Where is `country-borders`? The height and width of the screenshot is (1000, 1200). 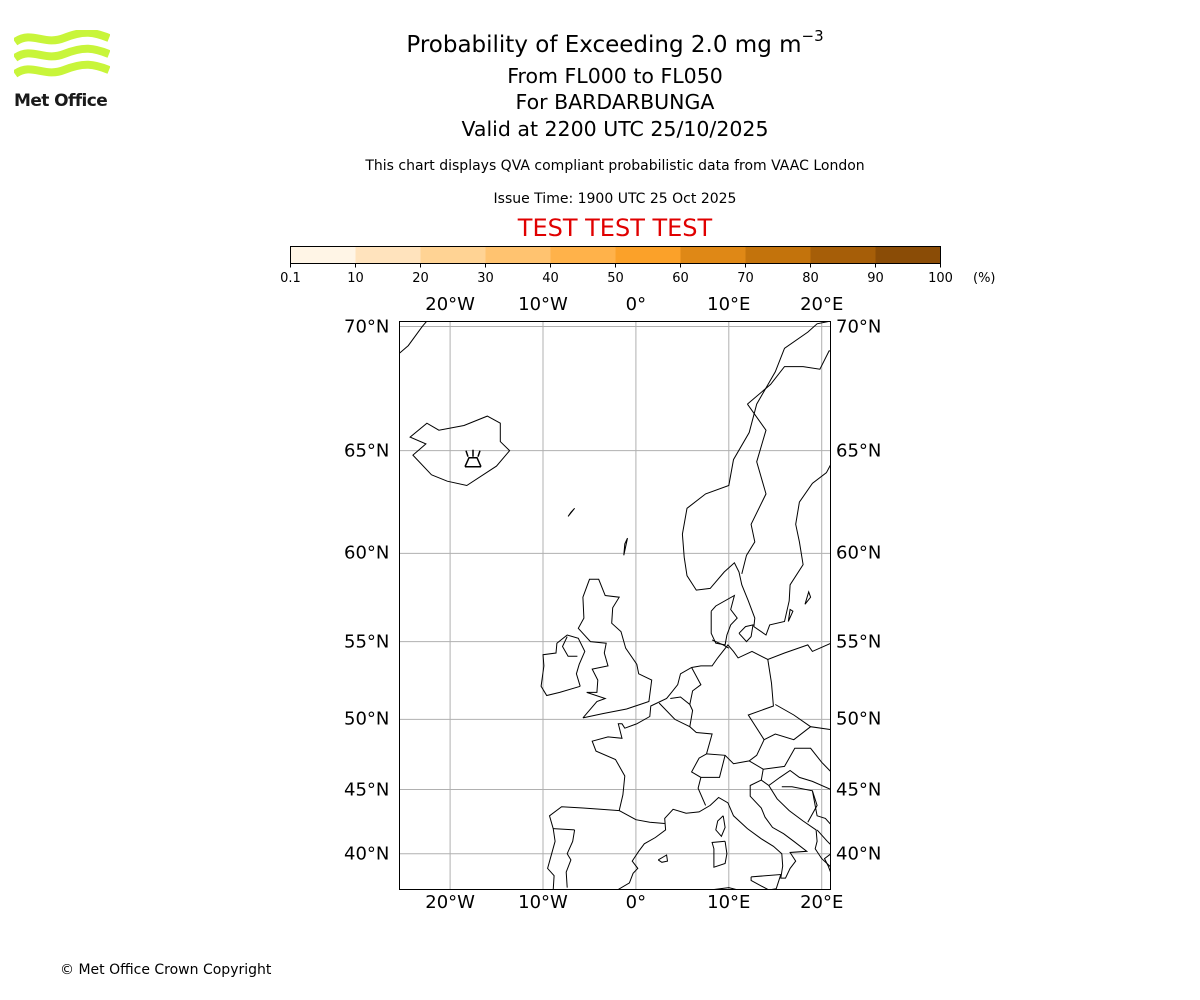
country-borders is located at coordinates (692, 619).